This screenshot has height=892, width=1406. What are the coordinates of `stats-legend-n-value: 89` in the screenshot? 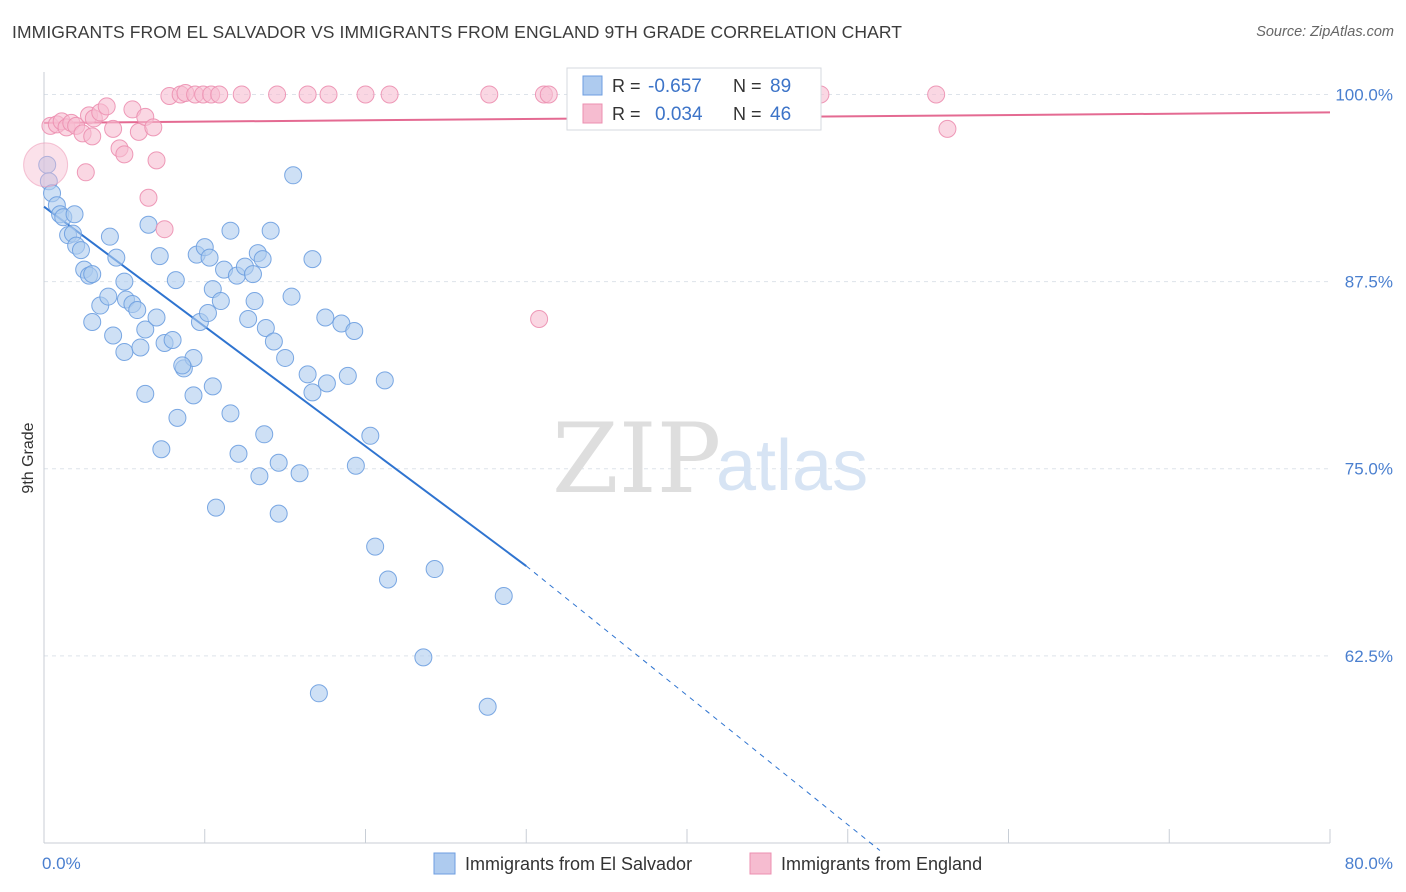 It's located at (780, 86).